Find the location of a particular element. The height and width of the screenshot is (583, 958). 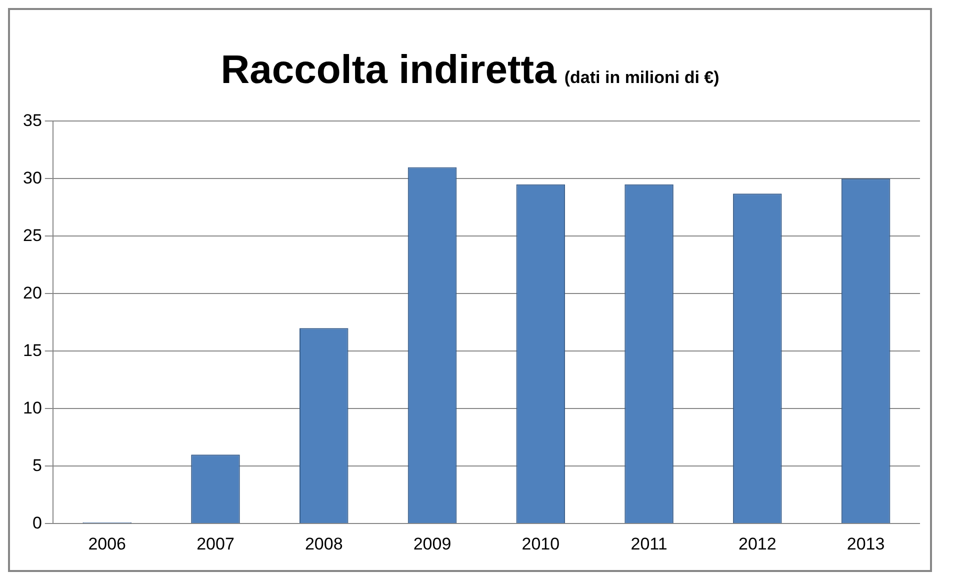

y-tick-label: 25 is located at coordinates (32, 235).